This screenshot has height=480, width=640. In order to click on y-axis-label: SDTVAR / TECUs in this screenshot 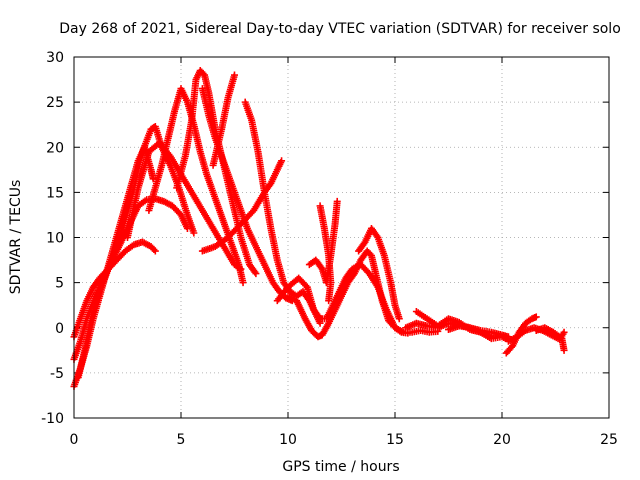, I will do `click(16, 237)`.